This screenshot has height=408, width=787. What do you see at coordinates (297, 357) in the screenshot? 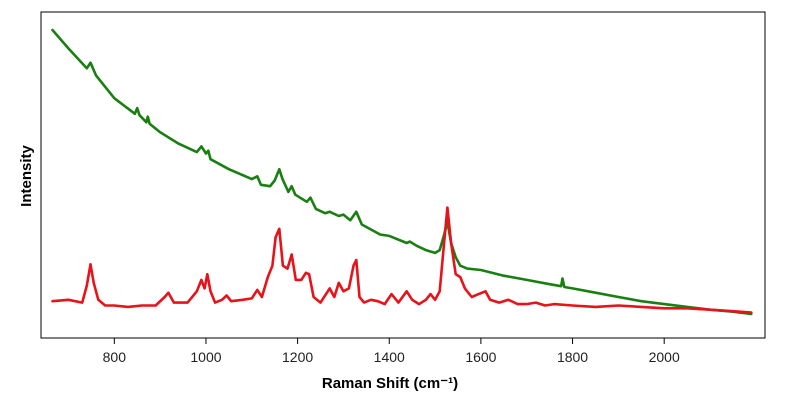
I see `x-tick-label: 1200` at bounding box center [297, 357].